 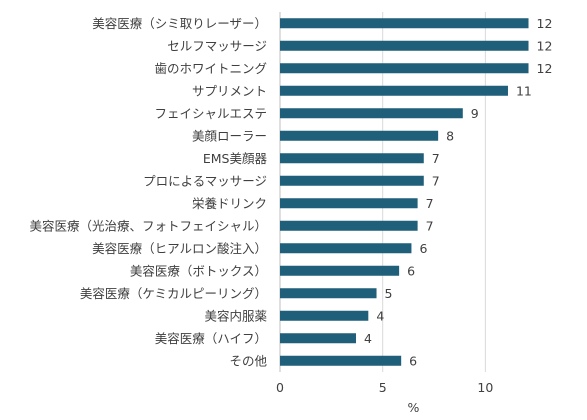 I want to click on category-label: 美容医療（ケミカルピーリング）, so click(x=173, y=293).